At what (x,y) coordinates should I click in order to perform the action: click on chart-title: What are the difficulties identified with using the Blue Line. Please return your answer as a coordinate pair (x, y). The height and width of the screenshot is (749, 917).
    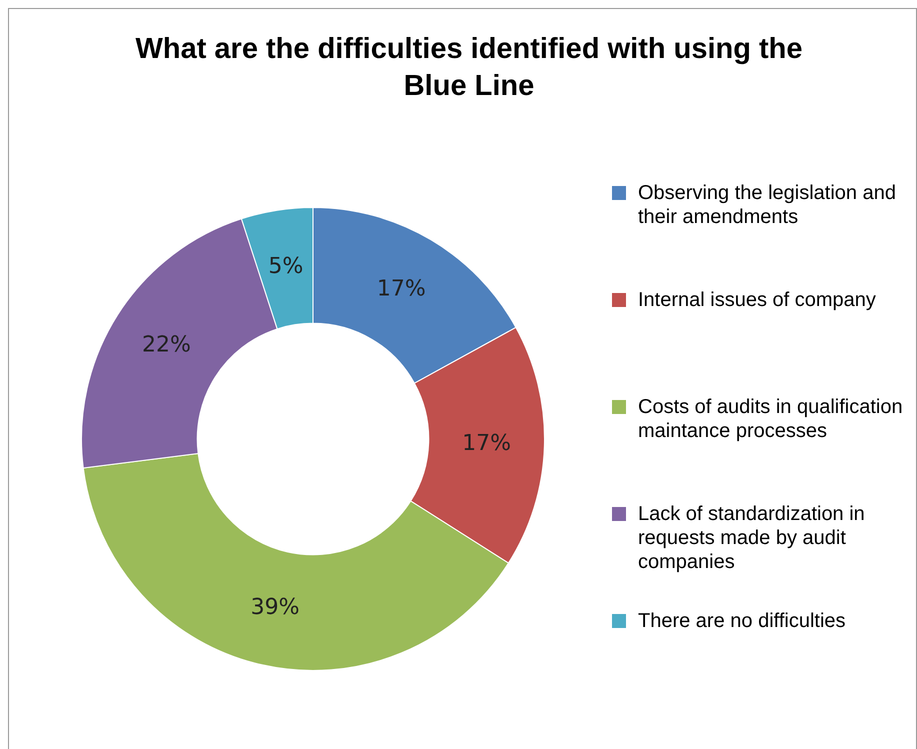
    Looking at the image, I should click on (469, 68).